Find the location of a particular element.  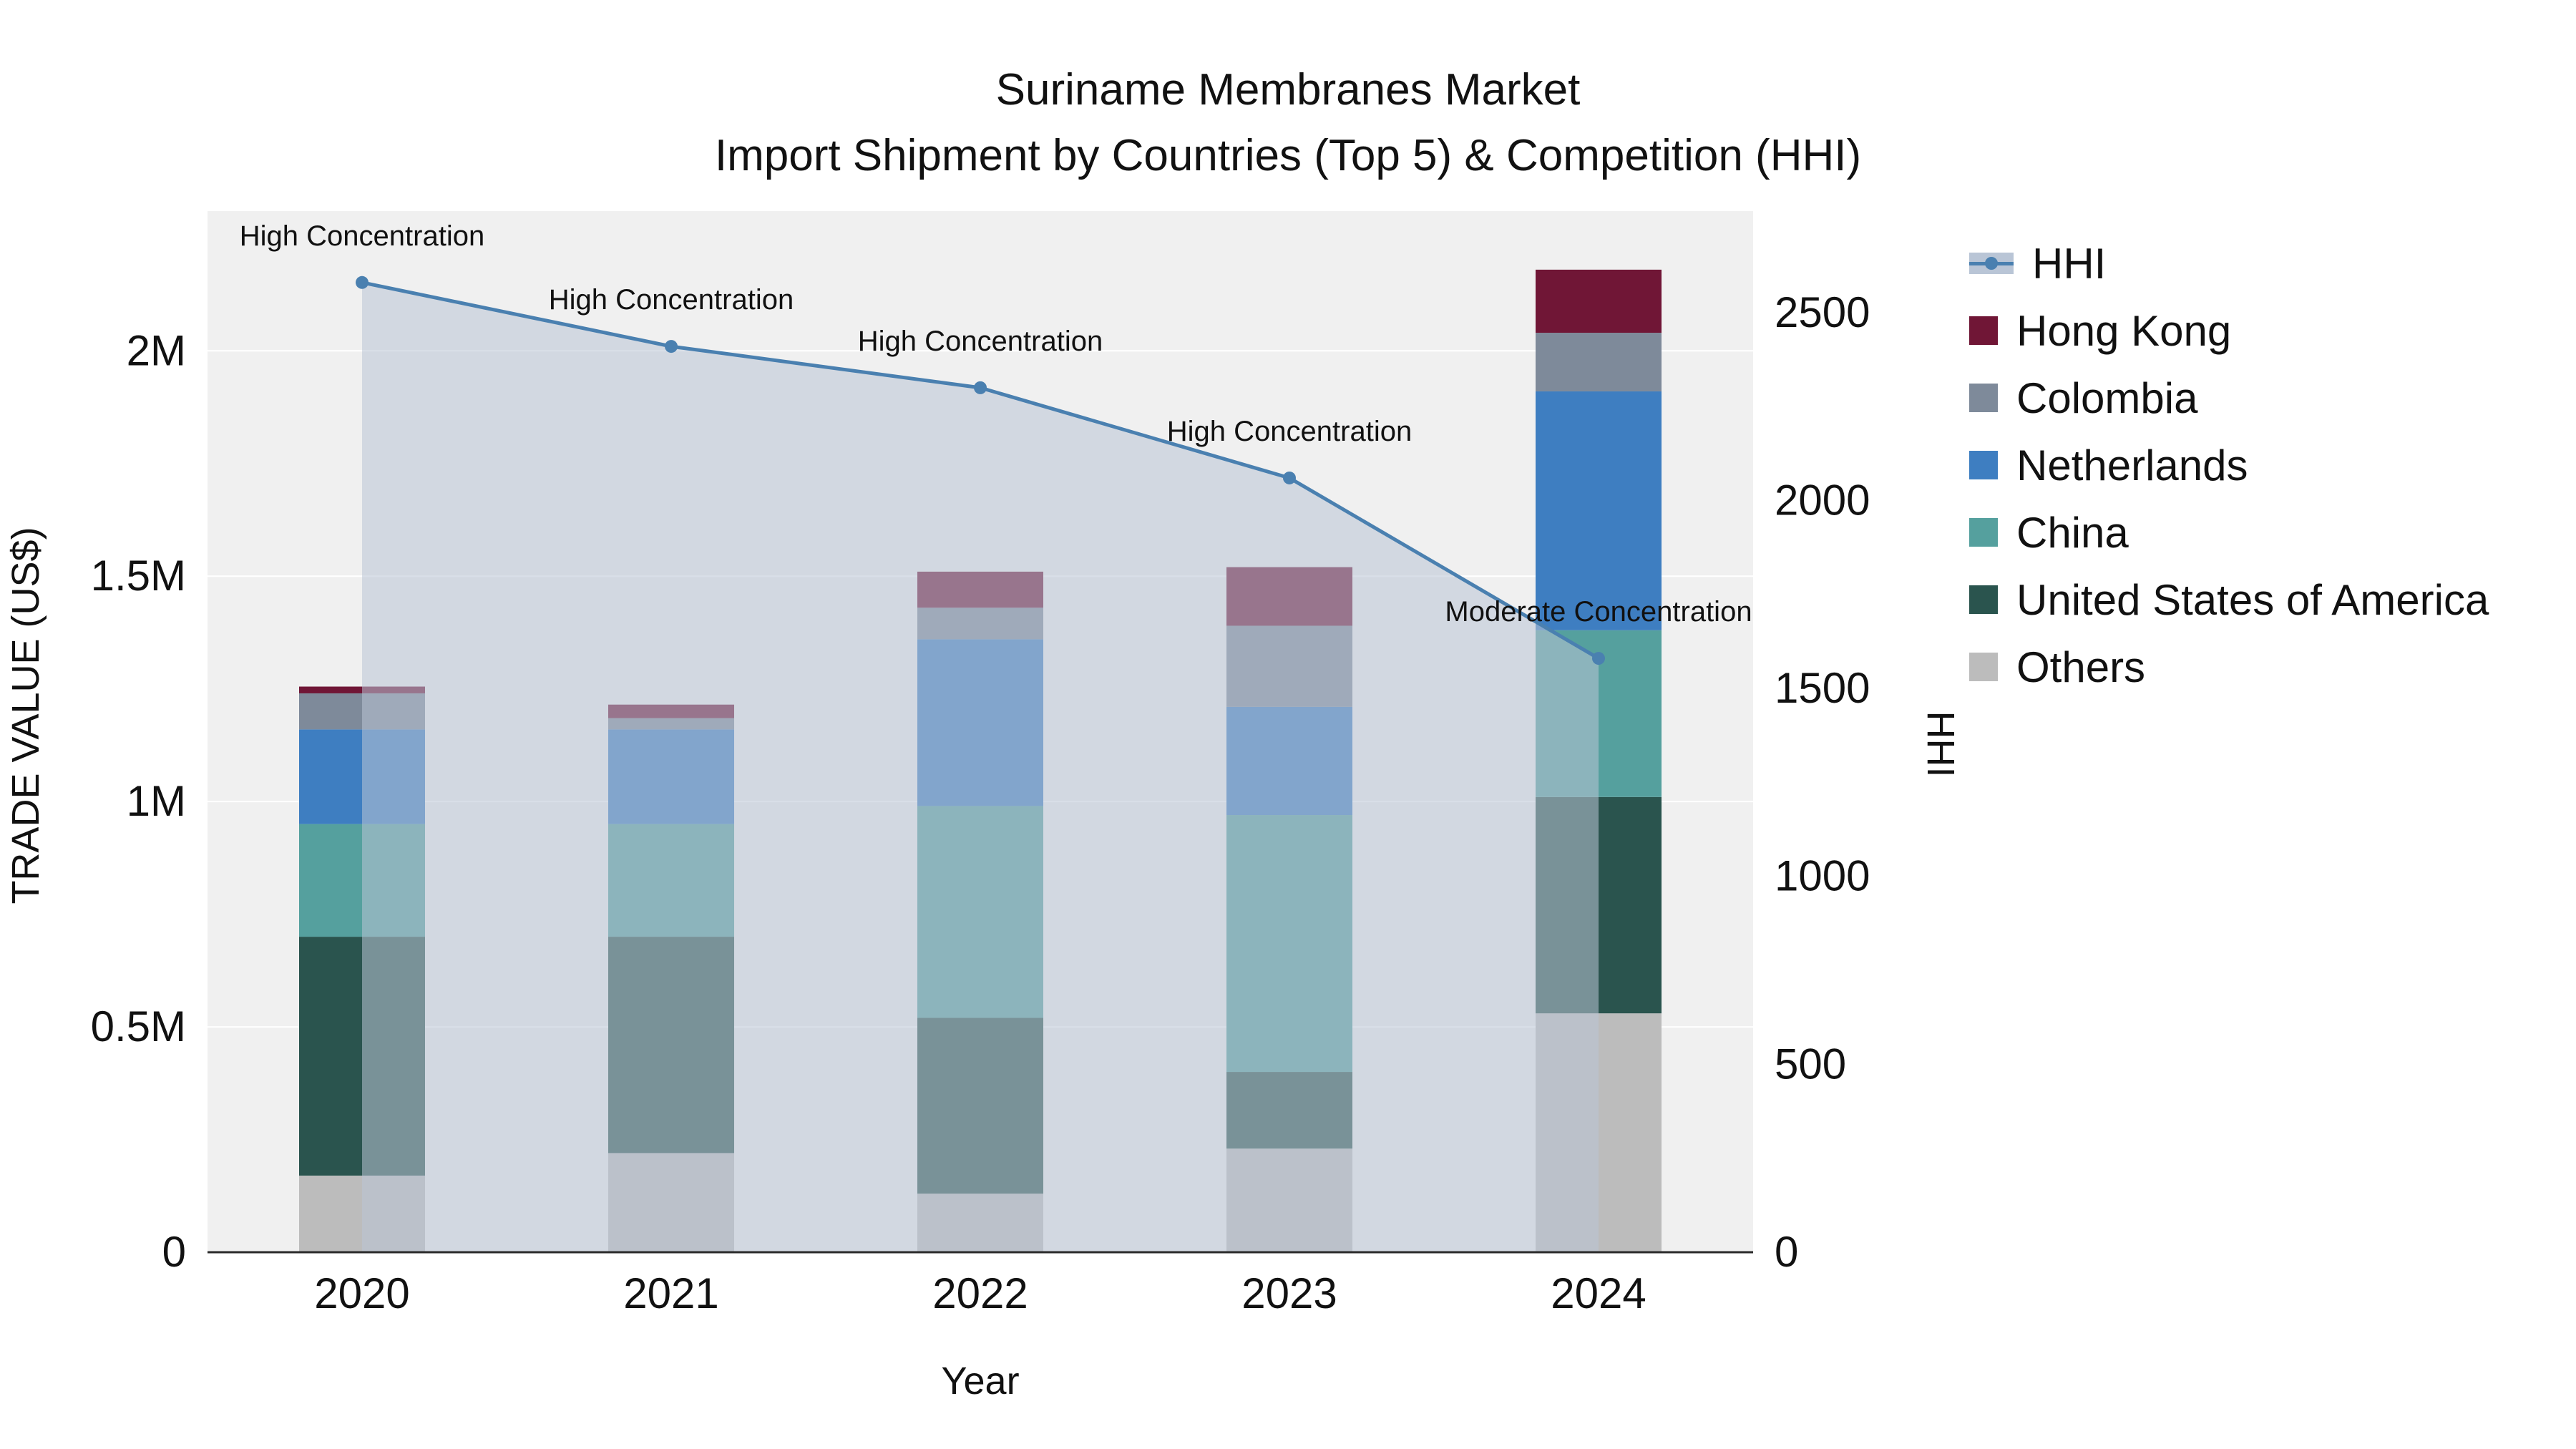

legend-item-others: Others is located at coordinates (2229, 667).